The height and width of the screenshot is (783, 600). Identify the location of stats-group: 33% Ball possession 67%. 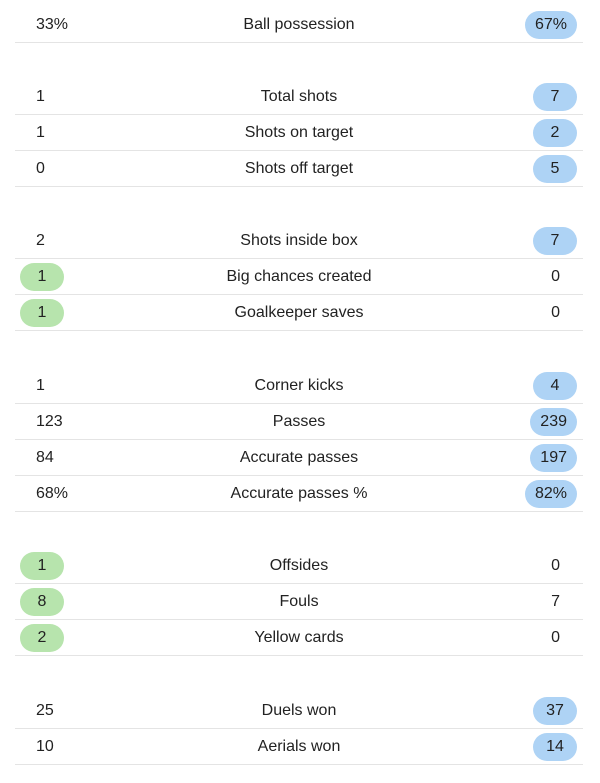
(299, 25).